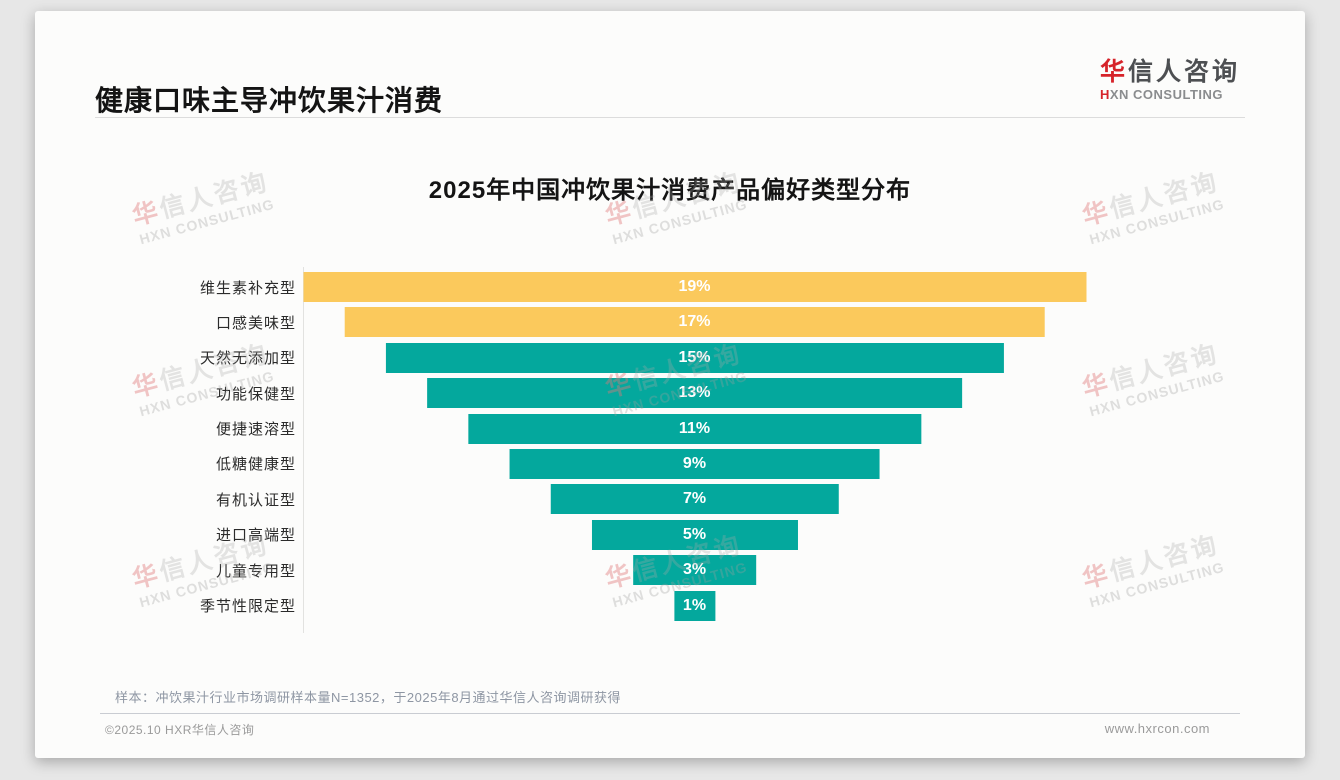  I want to click on chart-row: 儿童专用型 3%, so click(670, 570).